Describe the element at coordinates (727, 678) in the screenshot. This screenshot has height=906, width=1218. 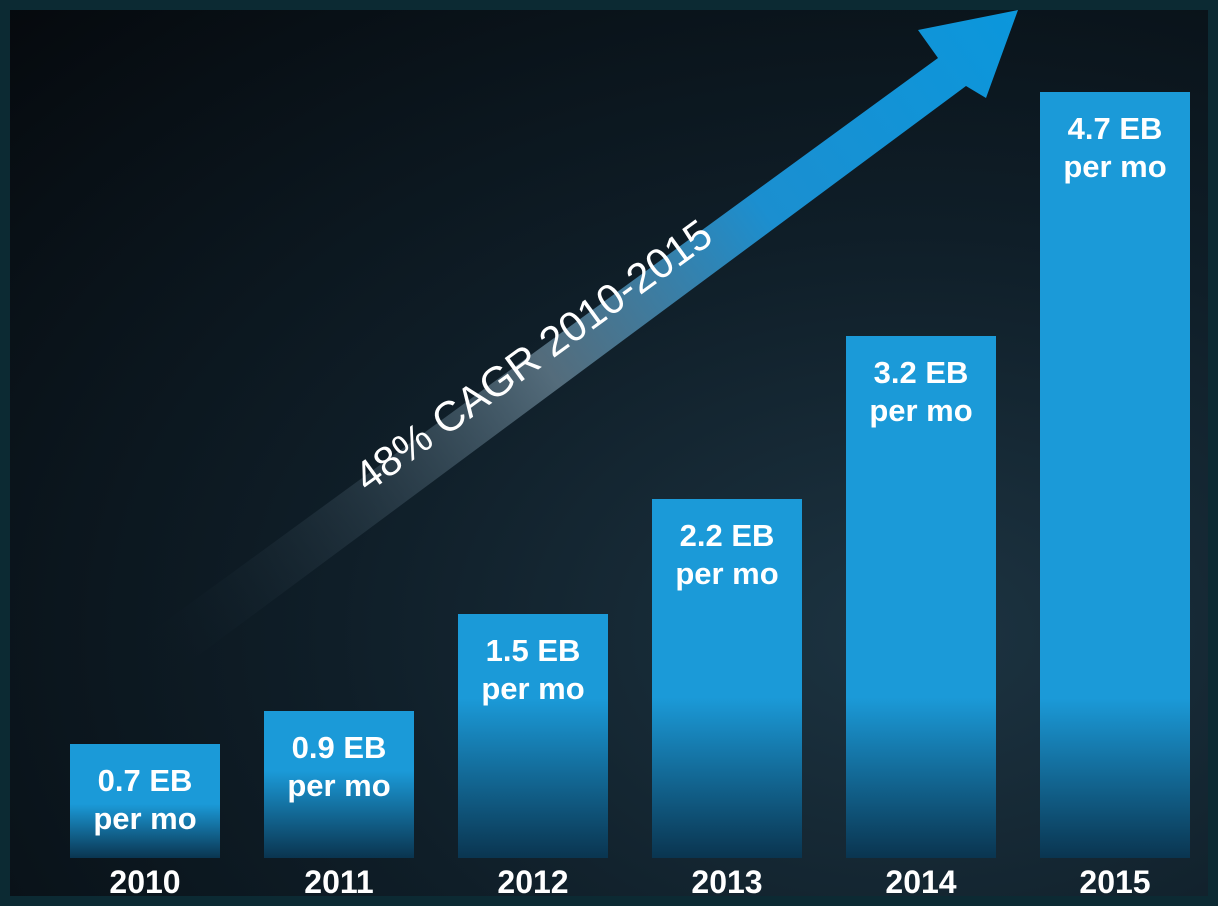
I see `bar: 2.2 EB per mo` at that location.